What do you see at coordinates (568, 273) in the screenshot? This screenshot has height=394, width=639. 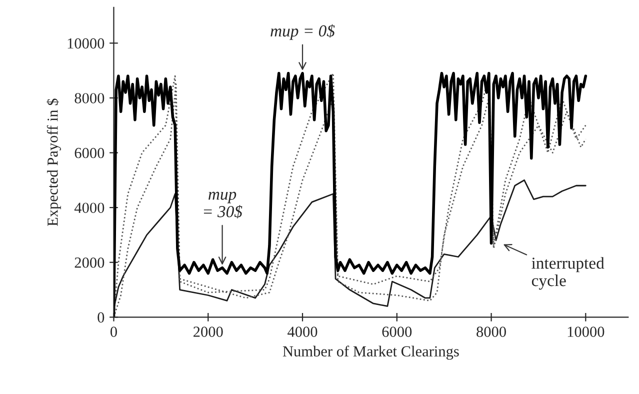 I see `annotation: interrupted cycle` at bounding box center [568, 273].